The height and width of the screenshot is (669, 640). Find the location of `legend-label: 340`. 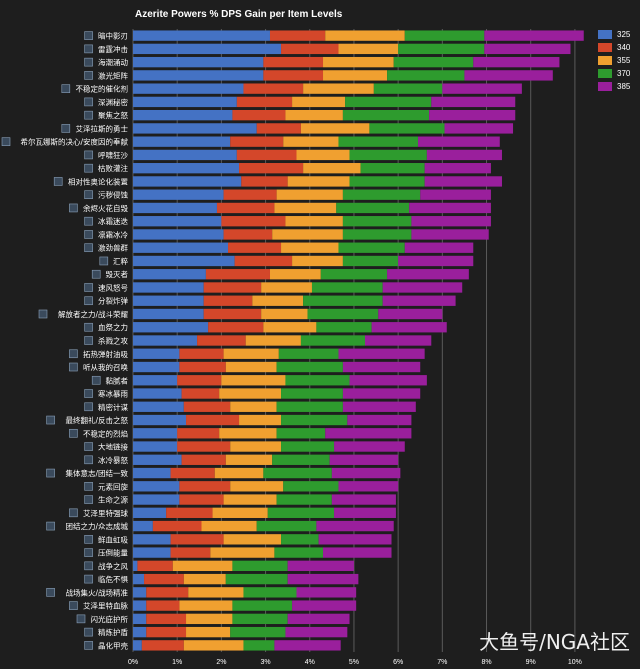

legend-label: 340 is located at coordinates (624, 47).